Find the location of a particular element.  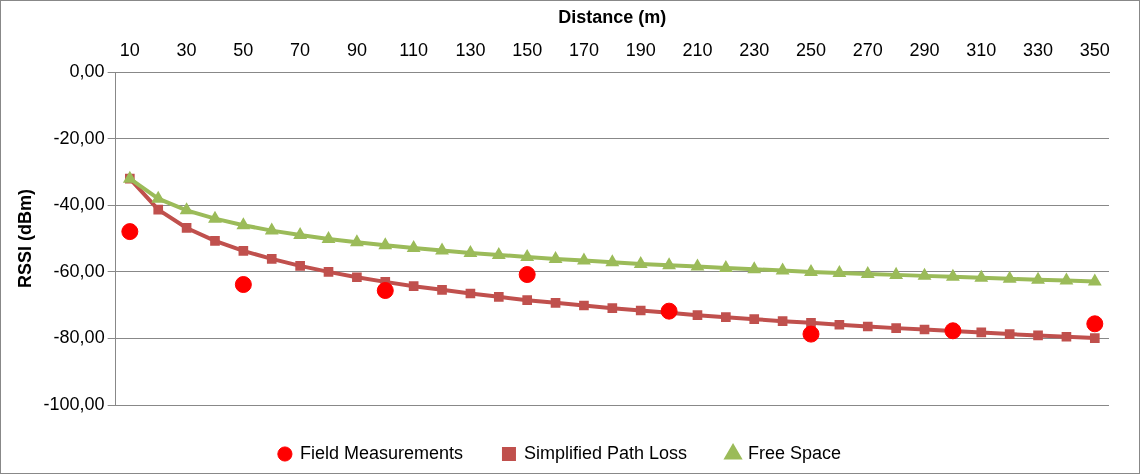

x-tick-label: 50 is located at coordinates (243, 50).